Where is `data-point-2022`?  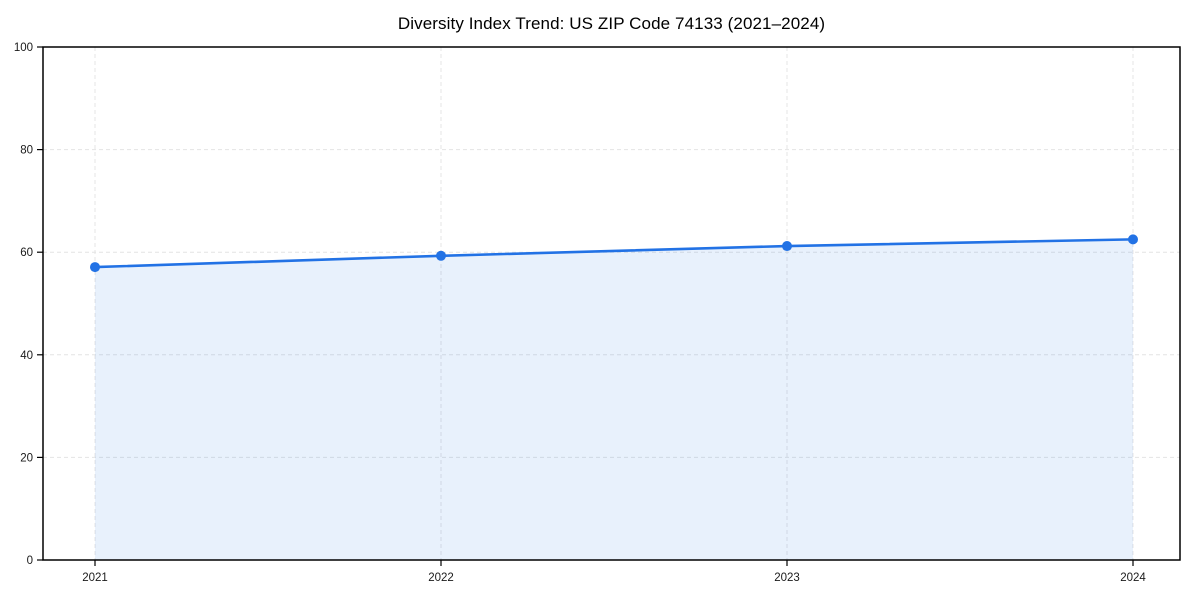 data-point-2022 is located at coordinates (441, 255).